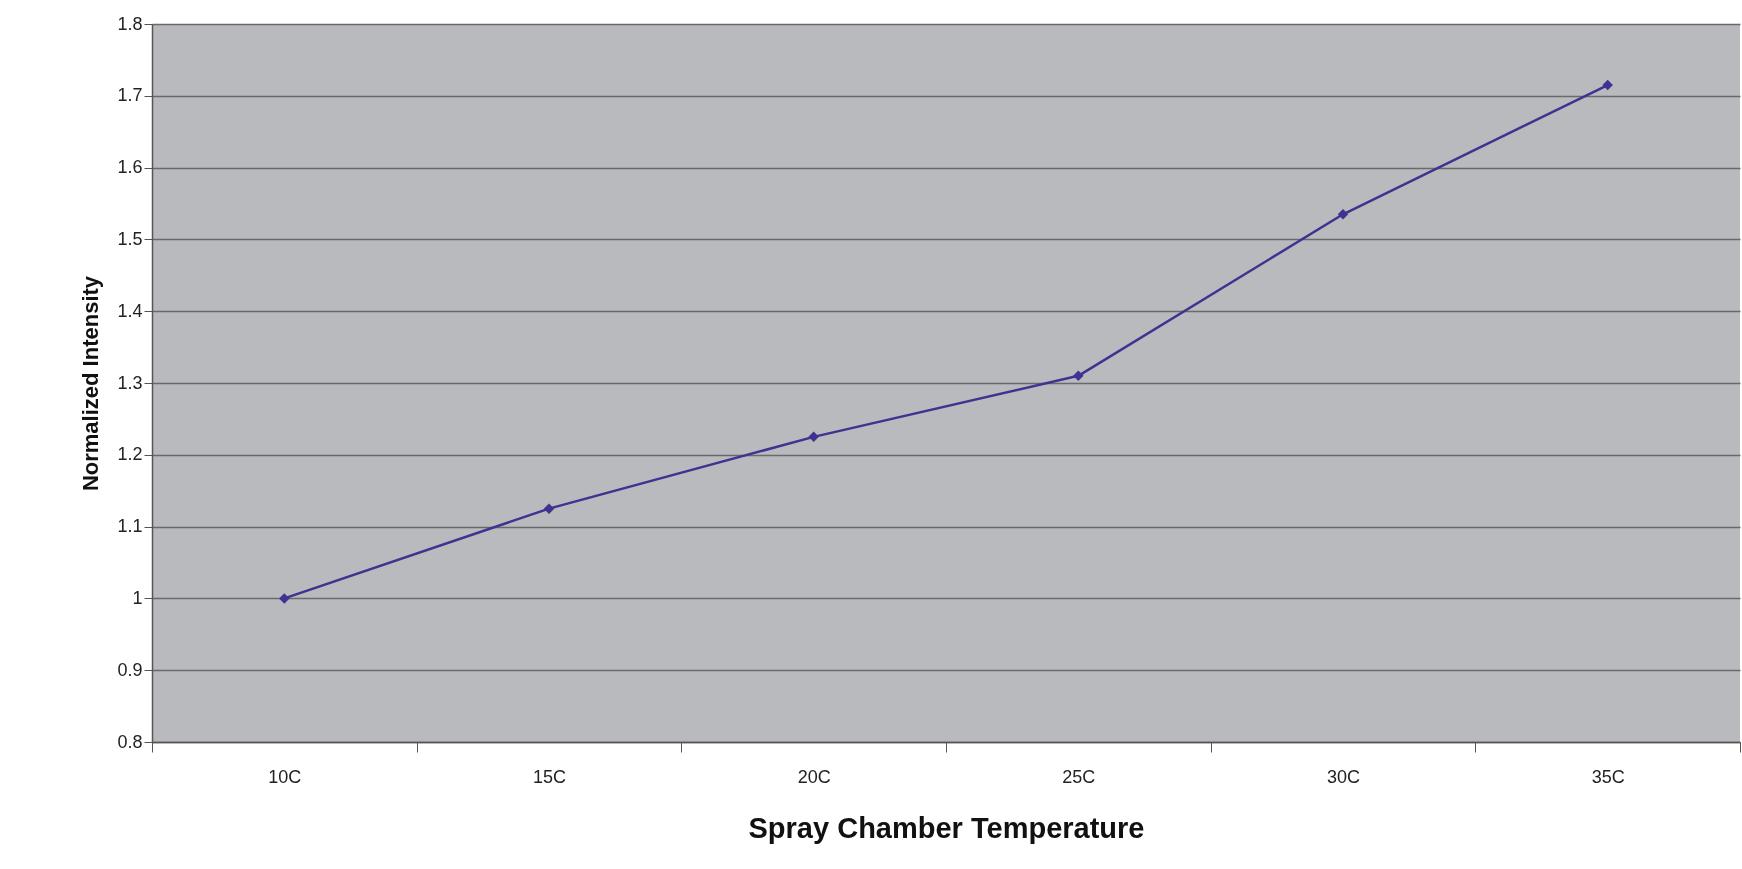 This screenshot has width=1742, height=869. I want to click on x-tick-label: 30C, so click(1343, 776).